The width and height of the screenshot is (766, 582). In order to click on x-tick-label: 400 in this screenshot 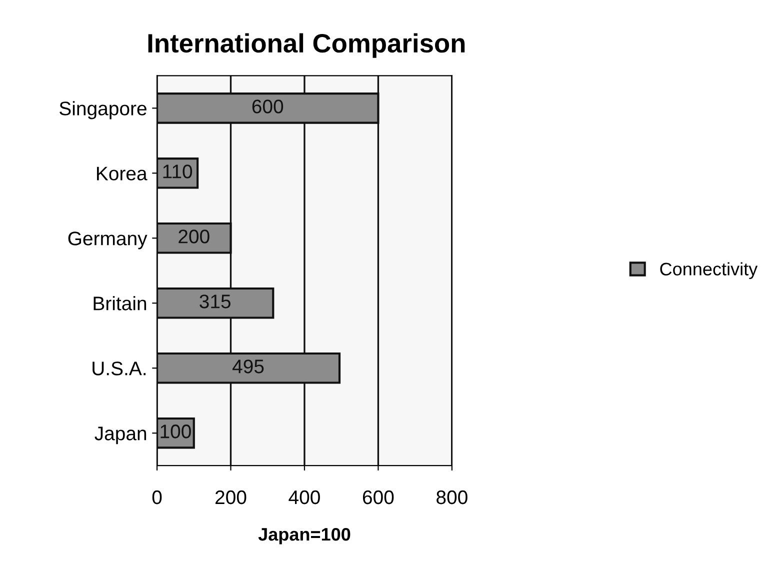, I will do `click(304, 497)`.